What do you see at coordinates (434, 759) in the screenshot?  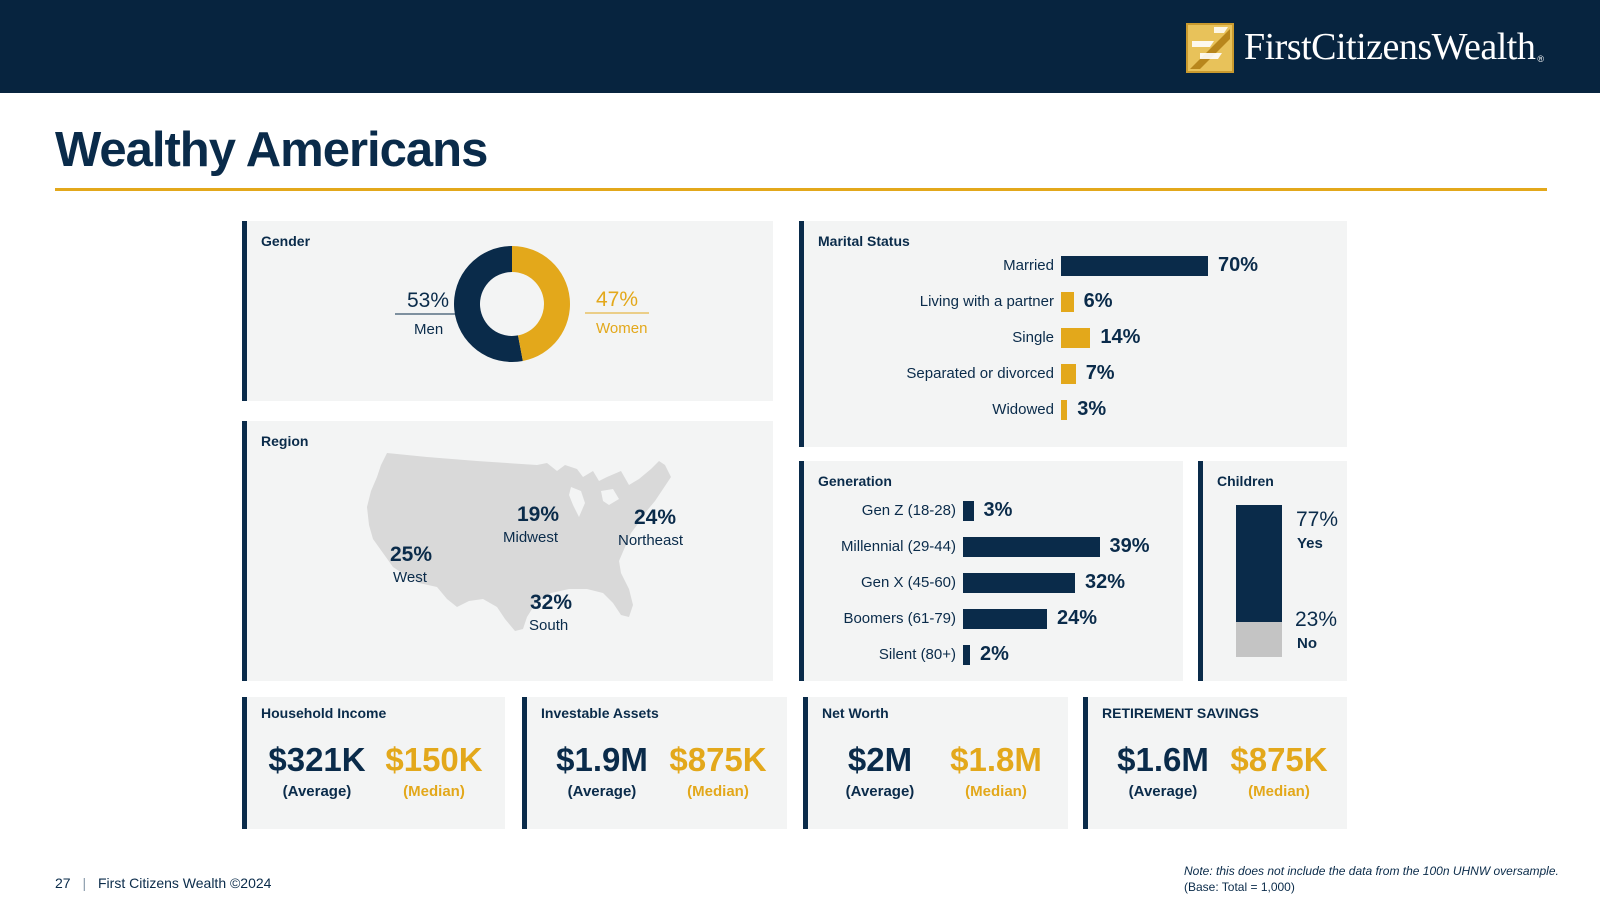 I see `stat-median-value: $150K` at bounding box center [434, 759].